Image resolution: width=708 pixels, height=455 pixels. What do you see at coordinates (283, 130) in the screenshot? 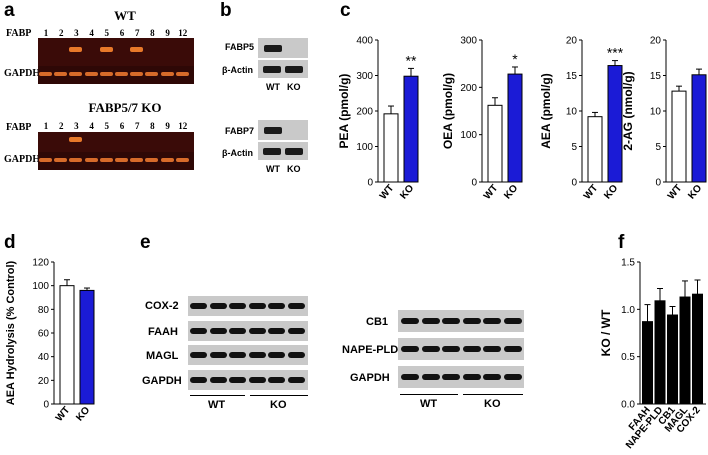
I see `wb-b-fabp7-blot` at bounding box center [283, 130].